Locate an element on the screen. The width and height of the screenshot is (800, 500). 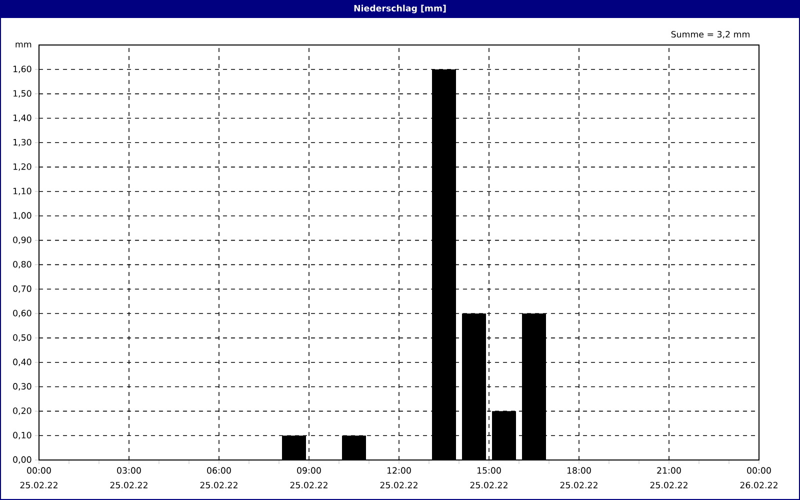
y-tick-label: 1,40 is located at coordinates (22, 118).